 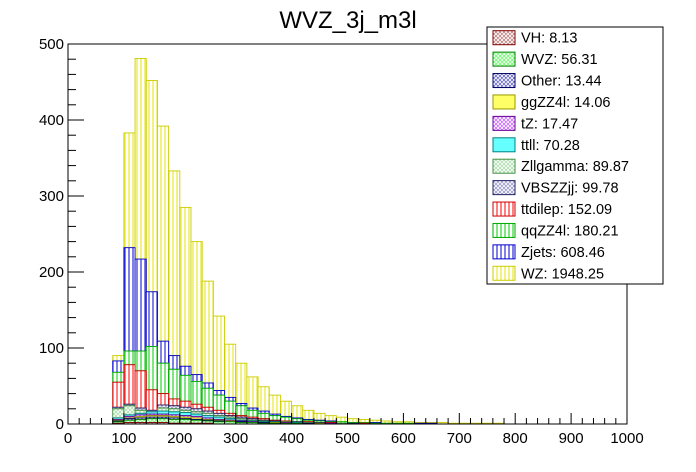 What do you see at coordinates (123, 438) in the screenshot?
I see `x-tick-label: 100` at bounding box center [123, 438].